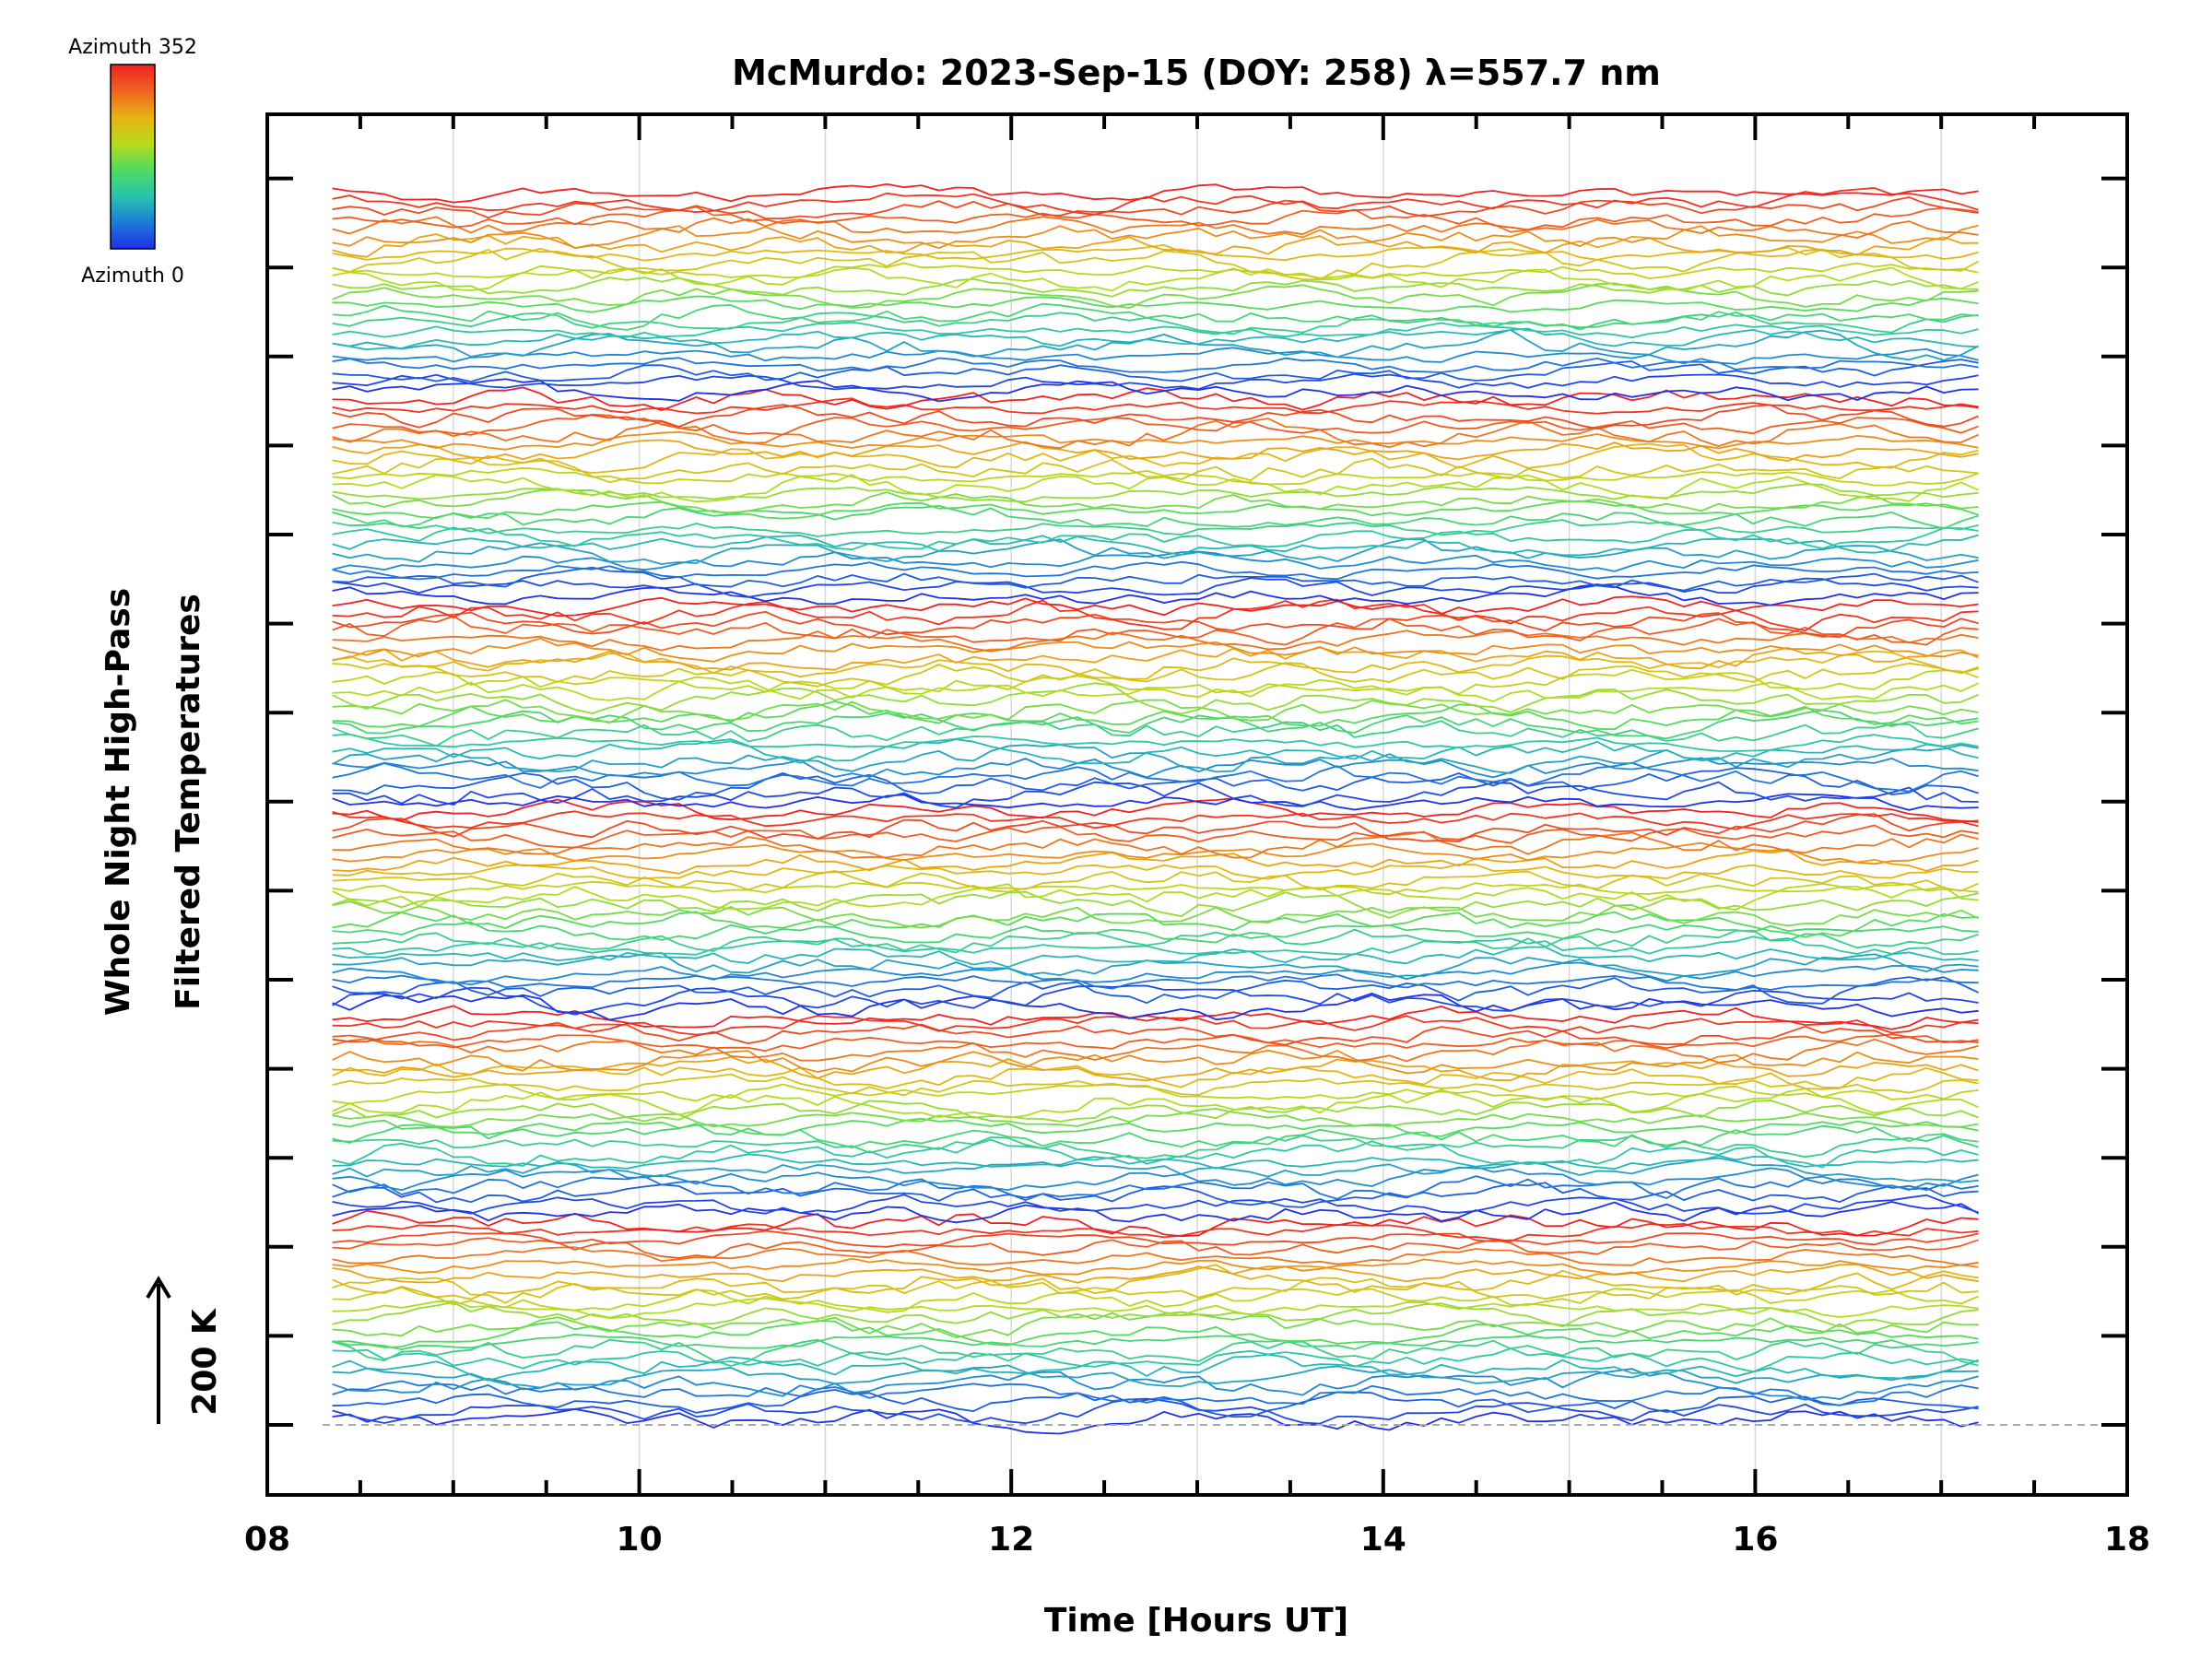  I want to click on x-tick-label: 10, so click(640, 1540).